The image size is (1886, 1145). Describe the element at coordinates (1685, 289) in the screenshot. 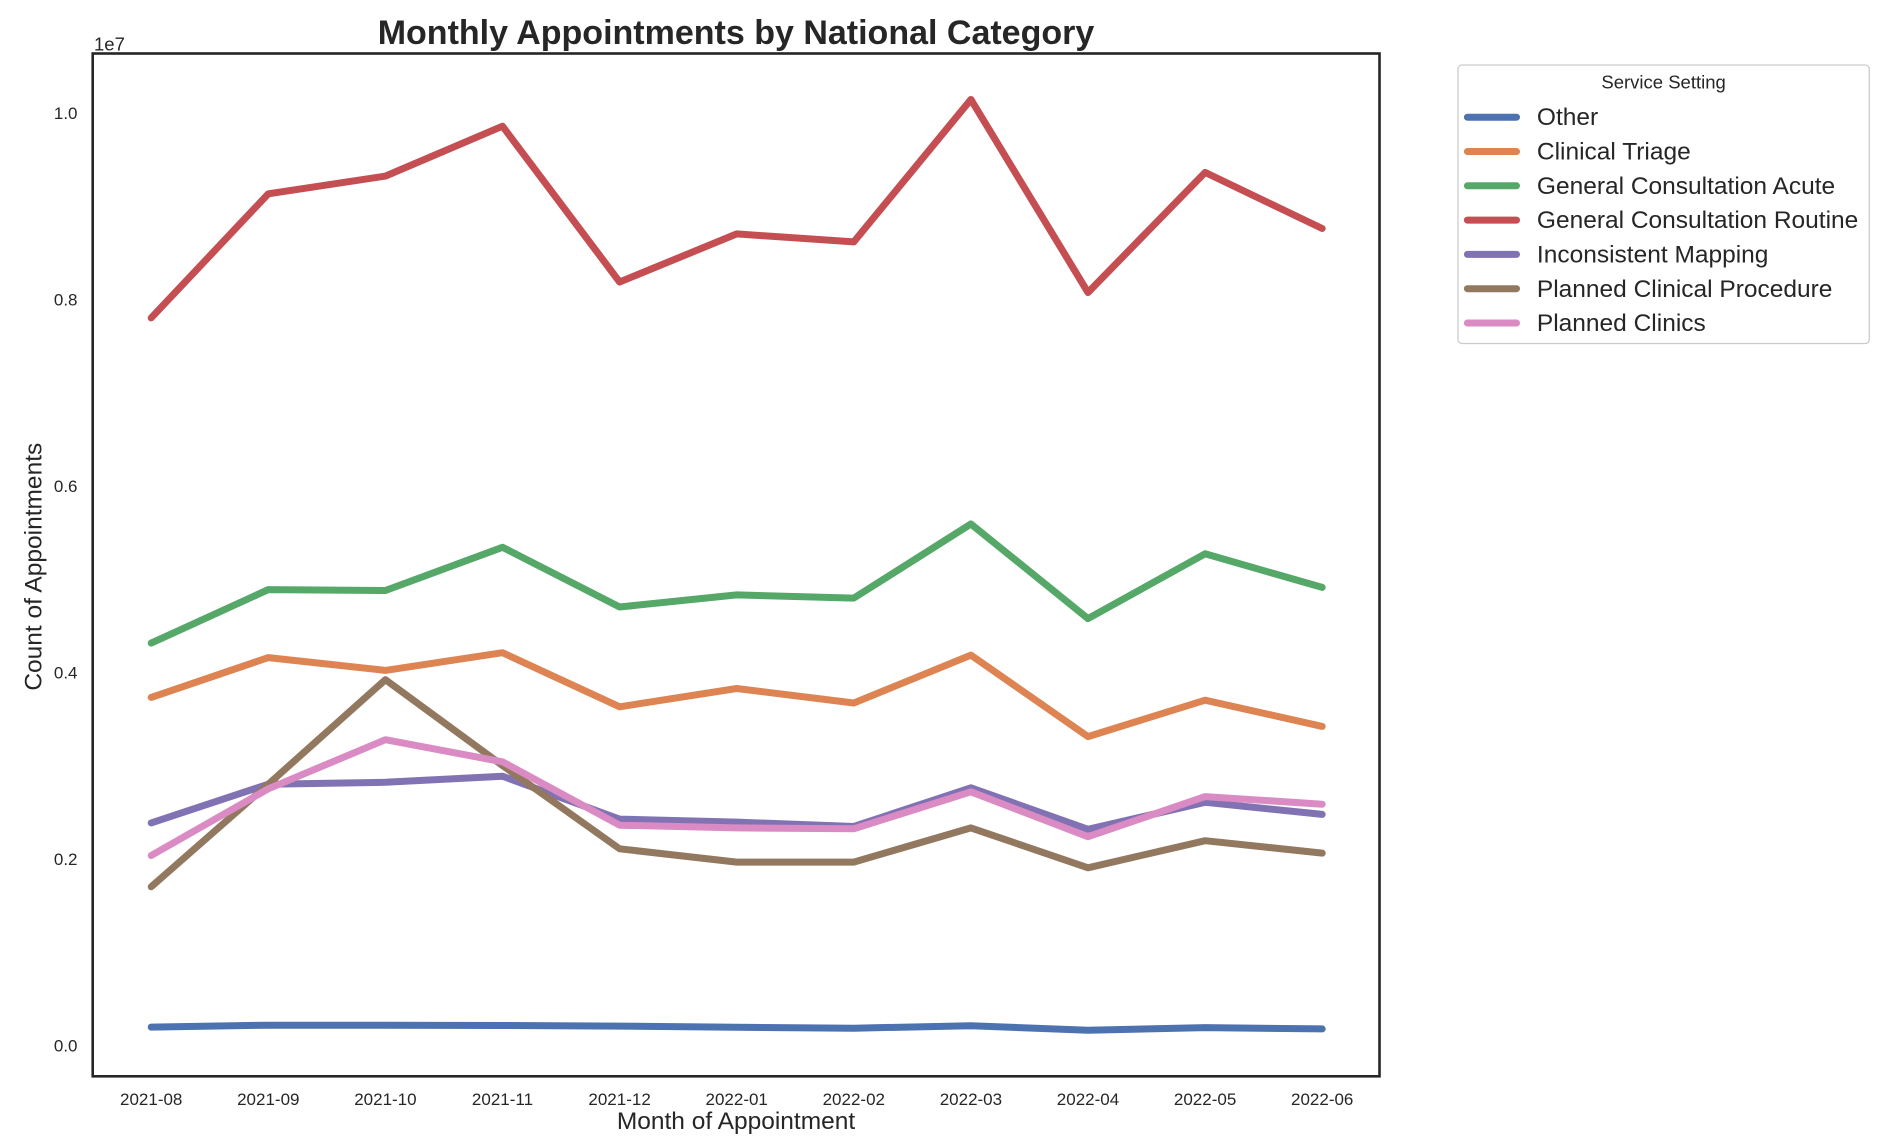

I see `svg-text: Planned Clinical Procedure` at that location.